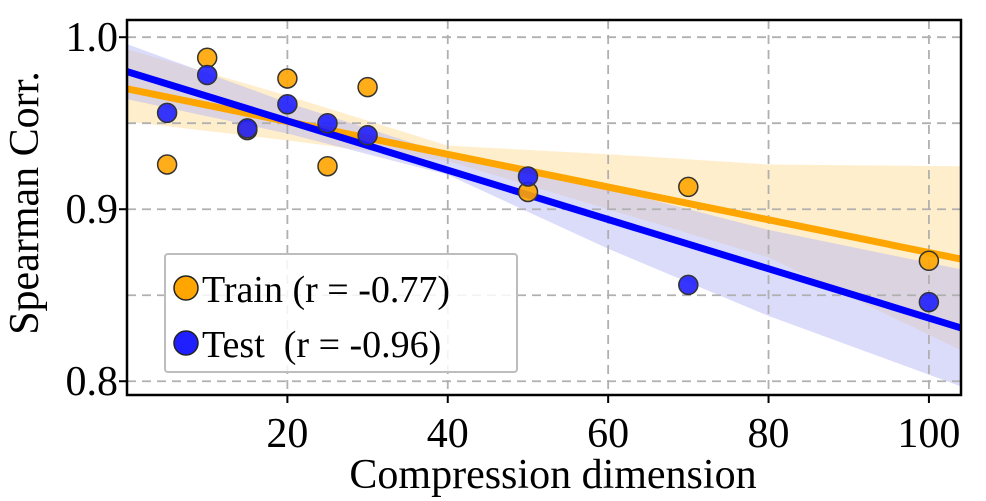 The image size is (986, 501). Describe the element at coordinates (326, 290) in the screenshot. I see `legend-train-label: Train (r = -0.77)` at that location.